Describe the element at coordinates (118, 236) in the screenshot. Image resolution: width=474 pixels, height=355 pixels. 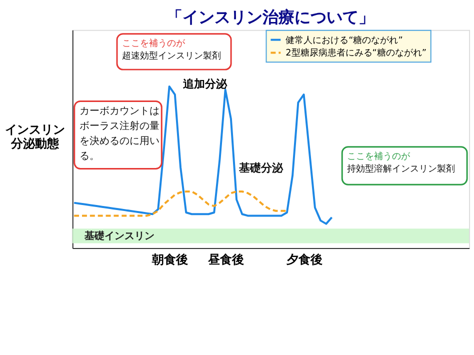
I see `band-label: 基礎インスリン` at that location.